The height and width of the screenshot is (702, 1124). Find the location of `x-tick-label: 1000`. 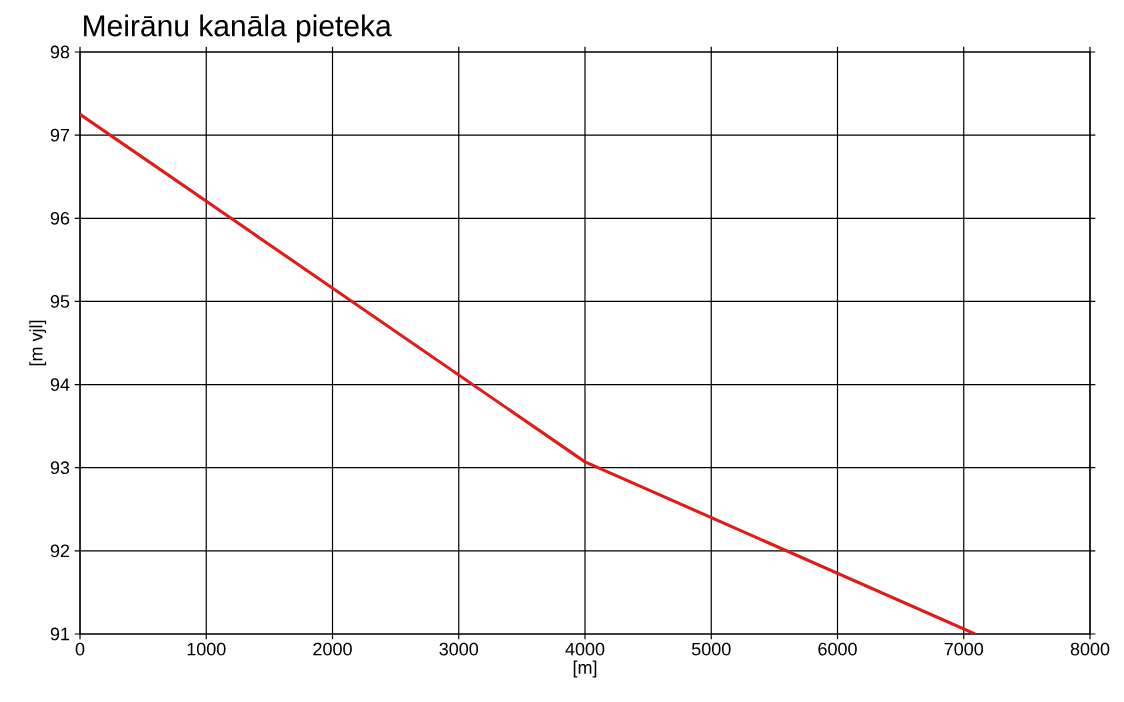

x-tick-label: 1000 is located at coordinates (206, 649).